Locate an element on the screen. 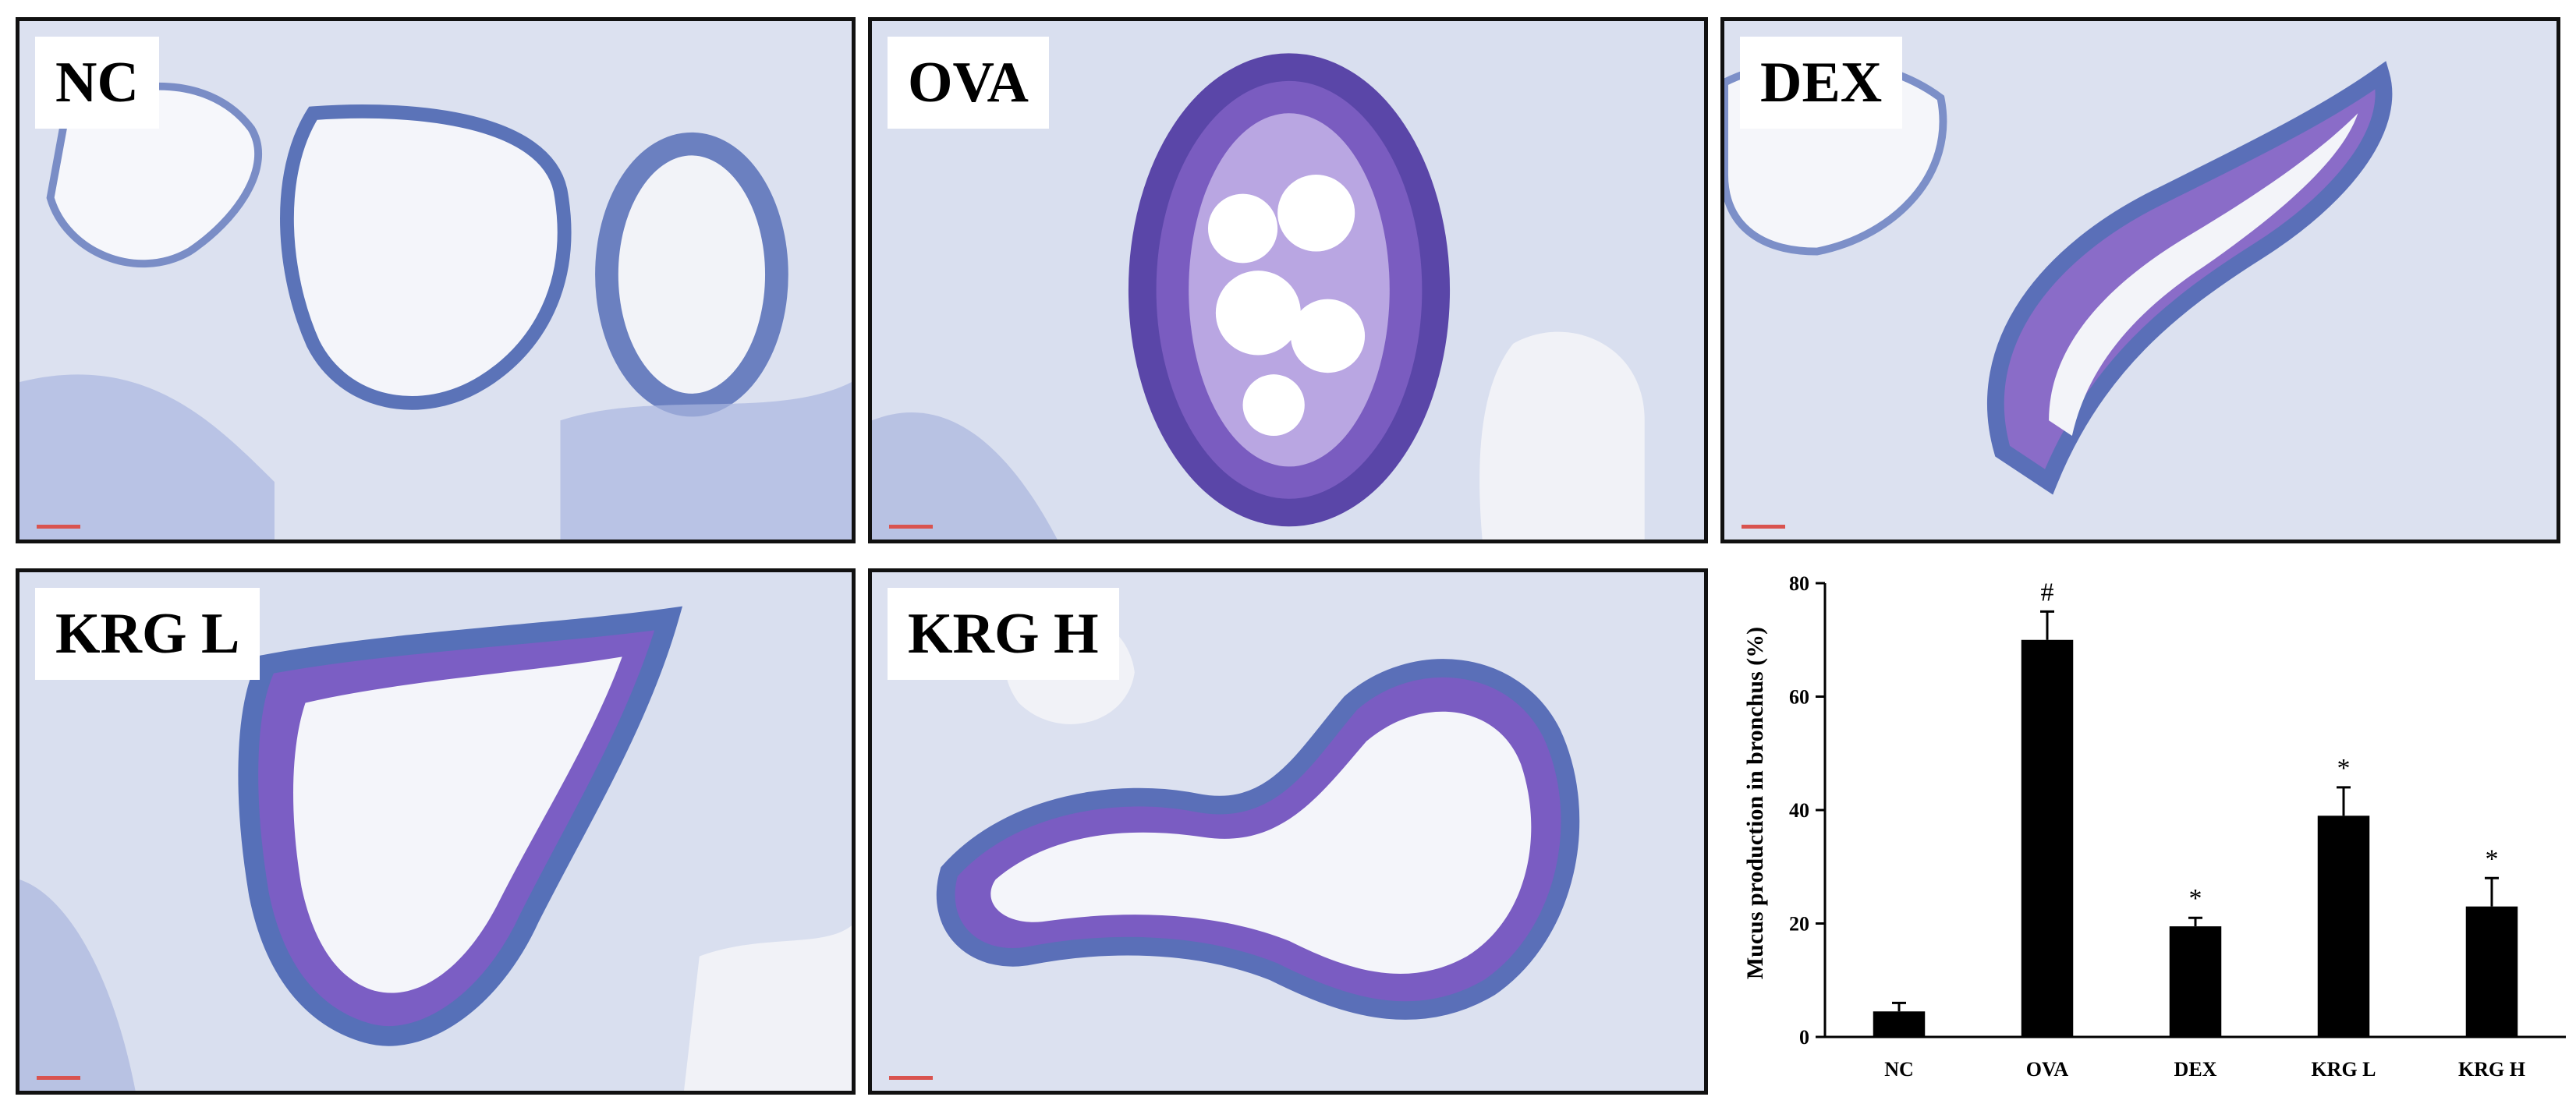  scale-bar-ova is located at coordinates (911, 527).